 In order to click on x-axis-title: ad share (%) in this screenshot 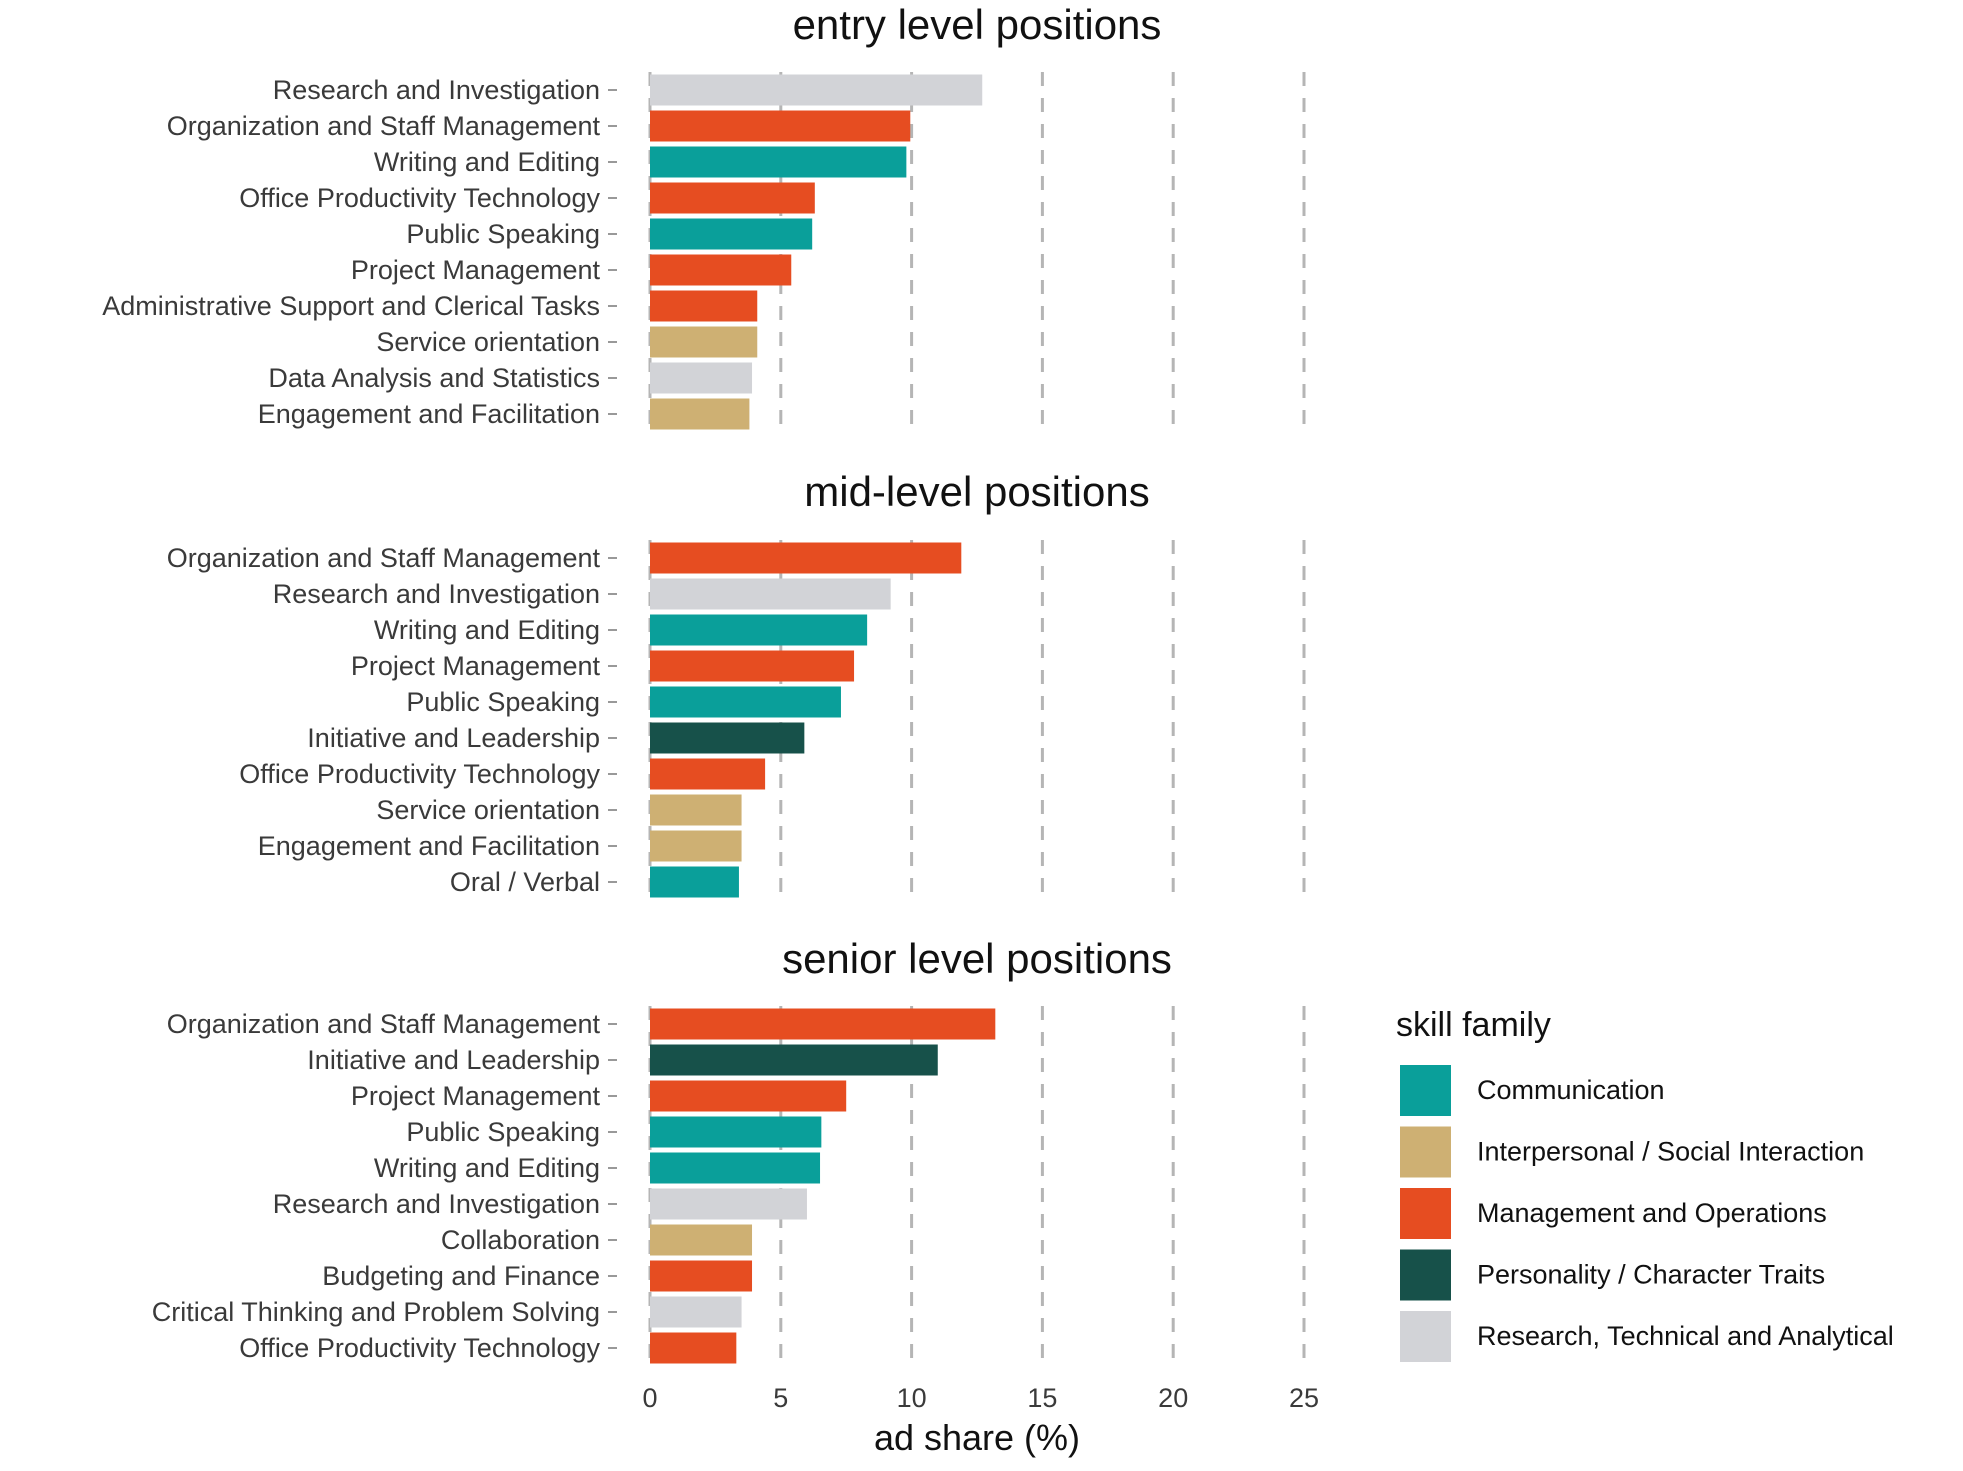, I will do `click(977, 1437)`.